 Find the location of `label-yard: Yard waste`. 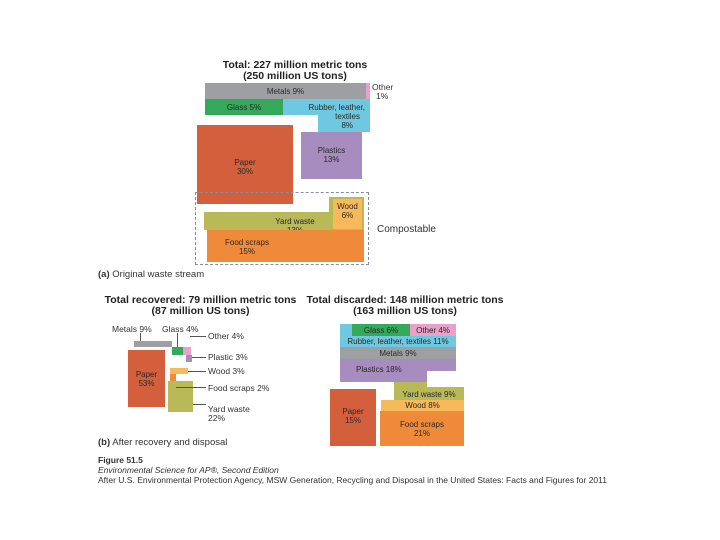

label-yard: Yard waste is located at coordinates (295, 221).